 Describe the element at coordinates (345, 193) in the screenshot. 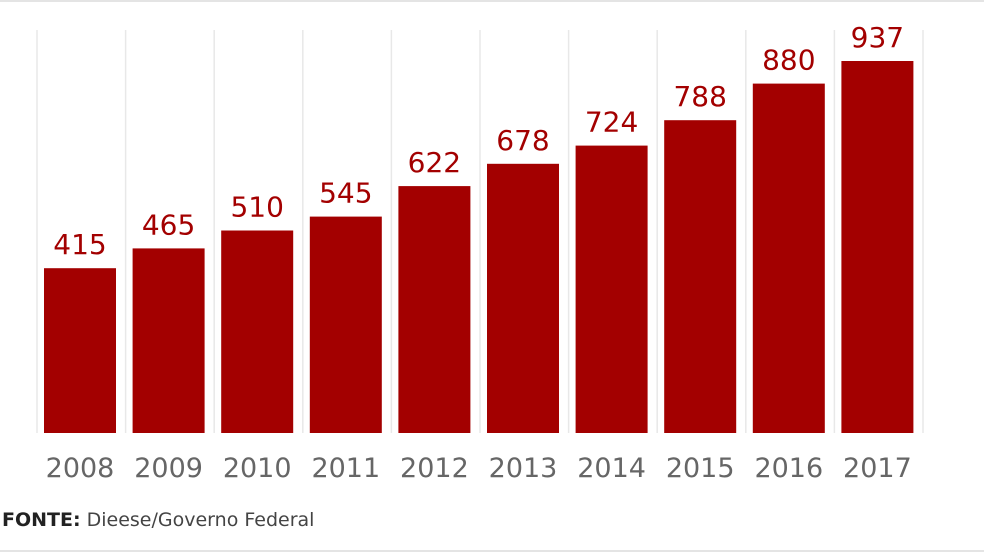

I see `value-label-2011: 545` at that location.